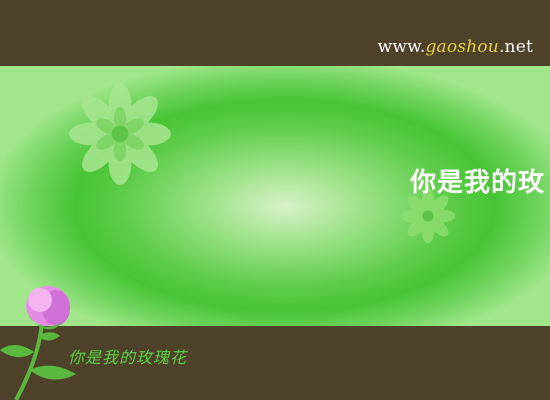  What do you see at coordinates (401, 47) in the screenshot?
I see `site-url-prefix: www.` at bounding box center [401, 47].